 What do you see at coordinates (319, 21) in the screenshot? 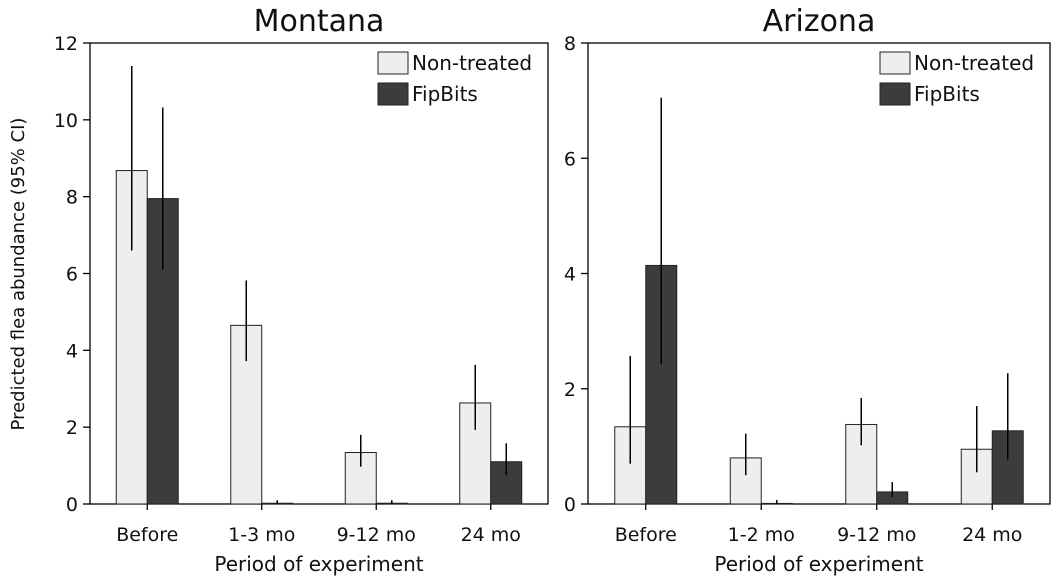
I see `panel-title: Montana` at bounding box center [319, 21].